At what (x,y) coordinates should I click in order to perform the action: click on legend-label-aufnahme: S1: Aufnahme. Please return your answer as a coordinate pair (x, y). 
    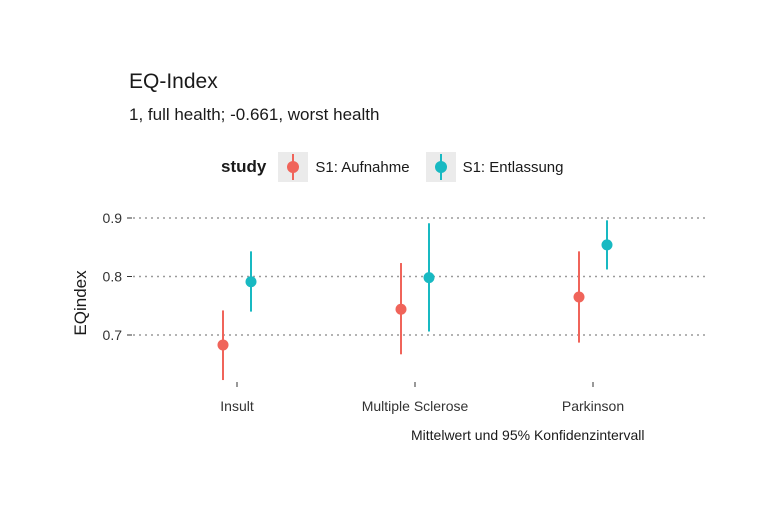
    Looking at the image, I should click on (362, 167).